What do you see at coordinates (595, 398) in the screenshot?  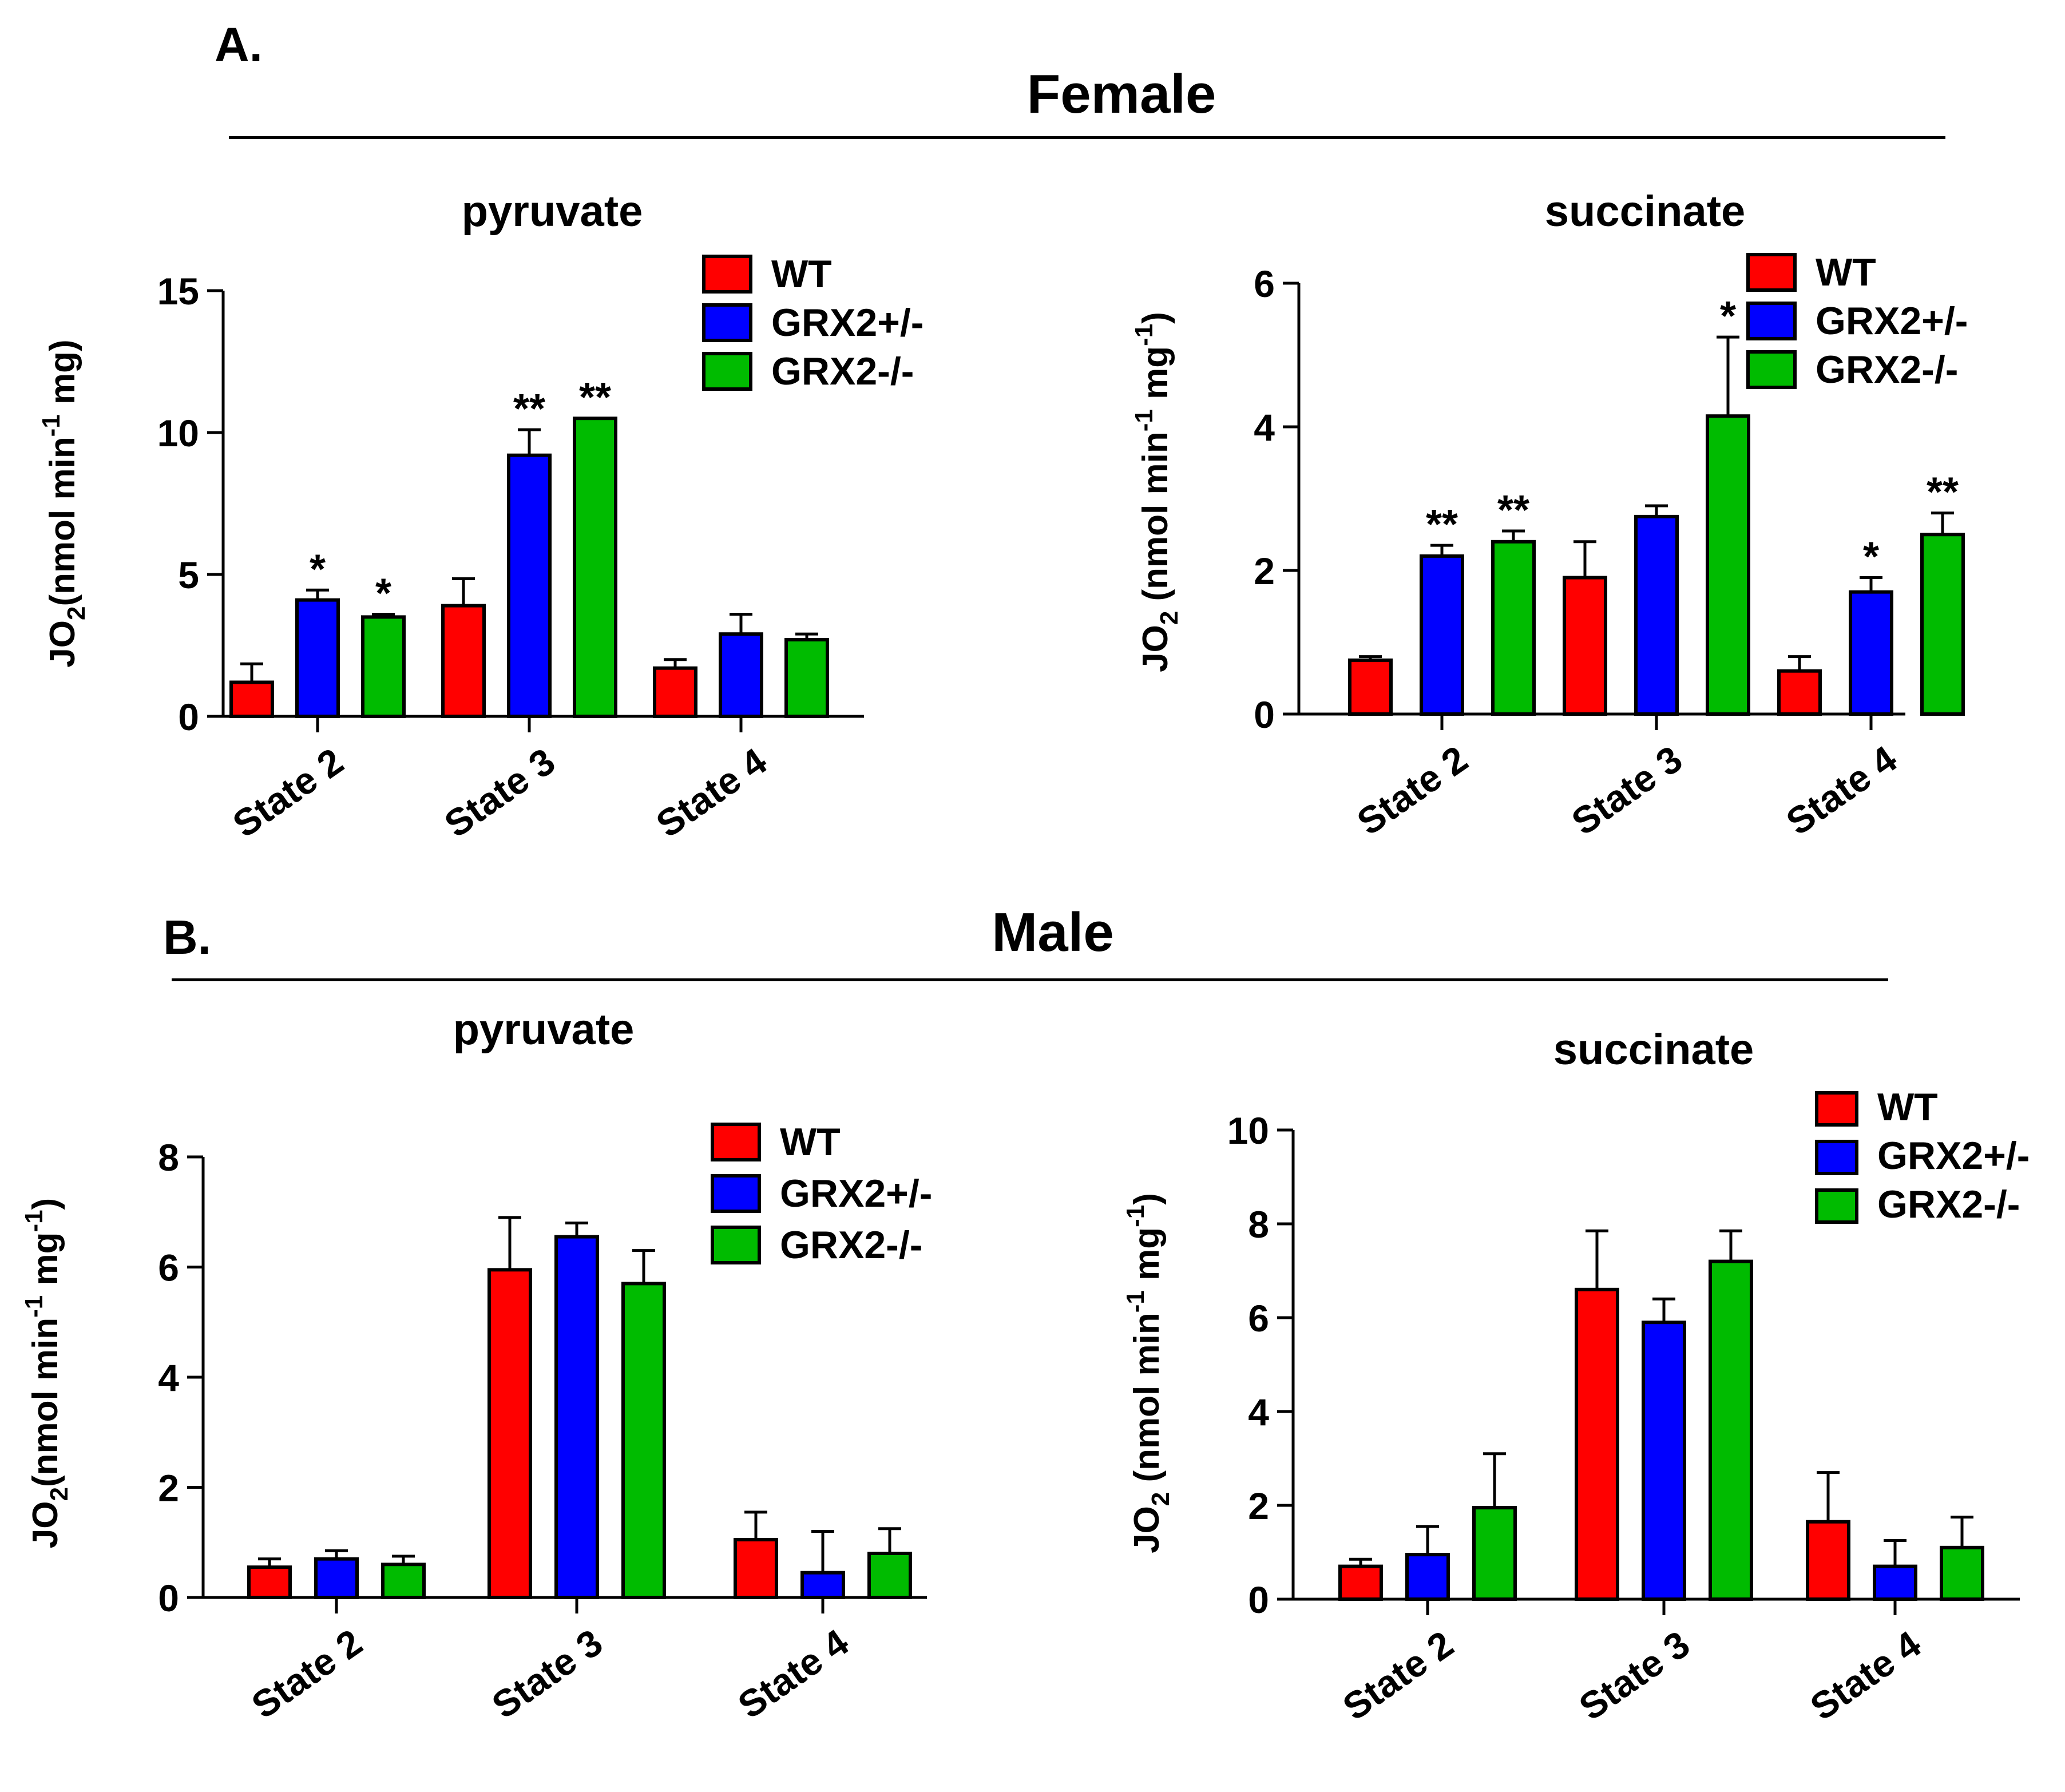 I see `female-pyruvate-significance: **` at bounding box center [595, 398].